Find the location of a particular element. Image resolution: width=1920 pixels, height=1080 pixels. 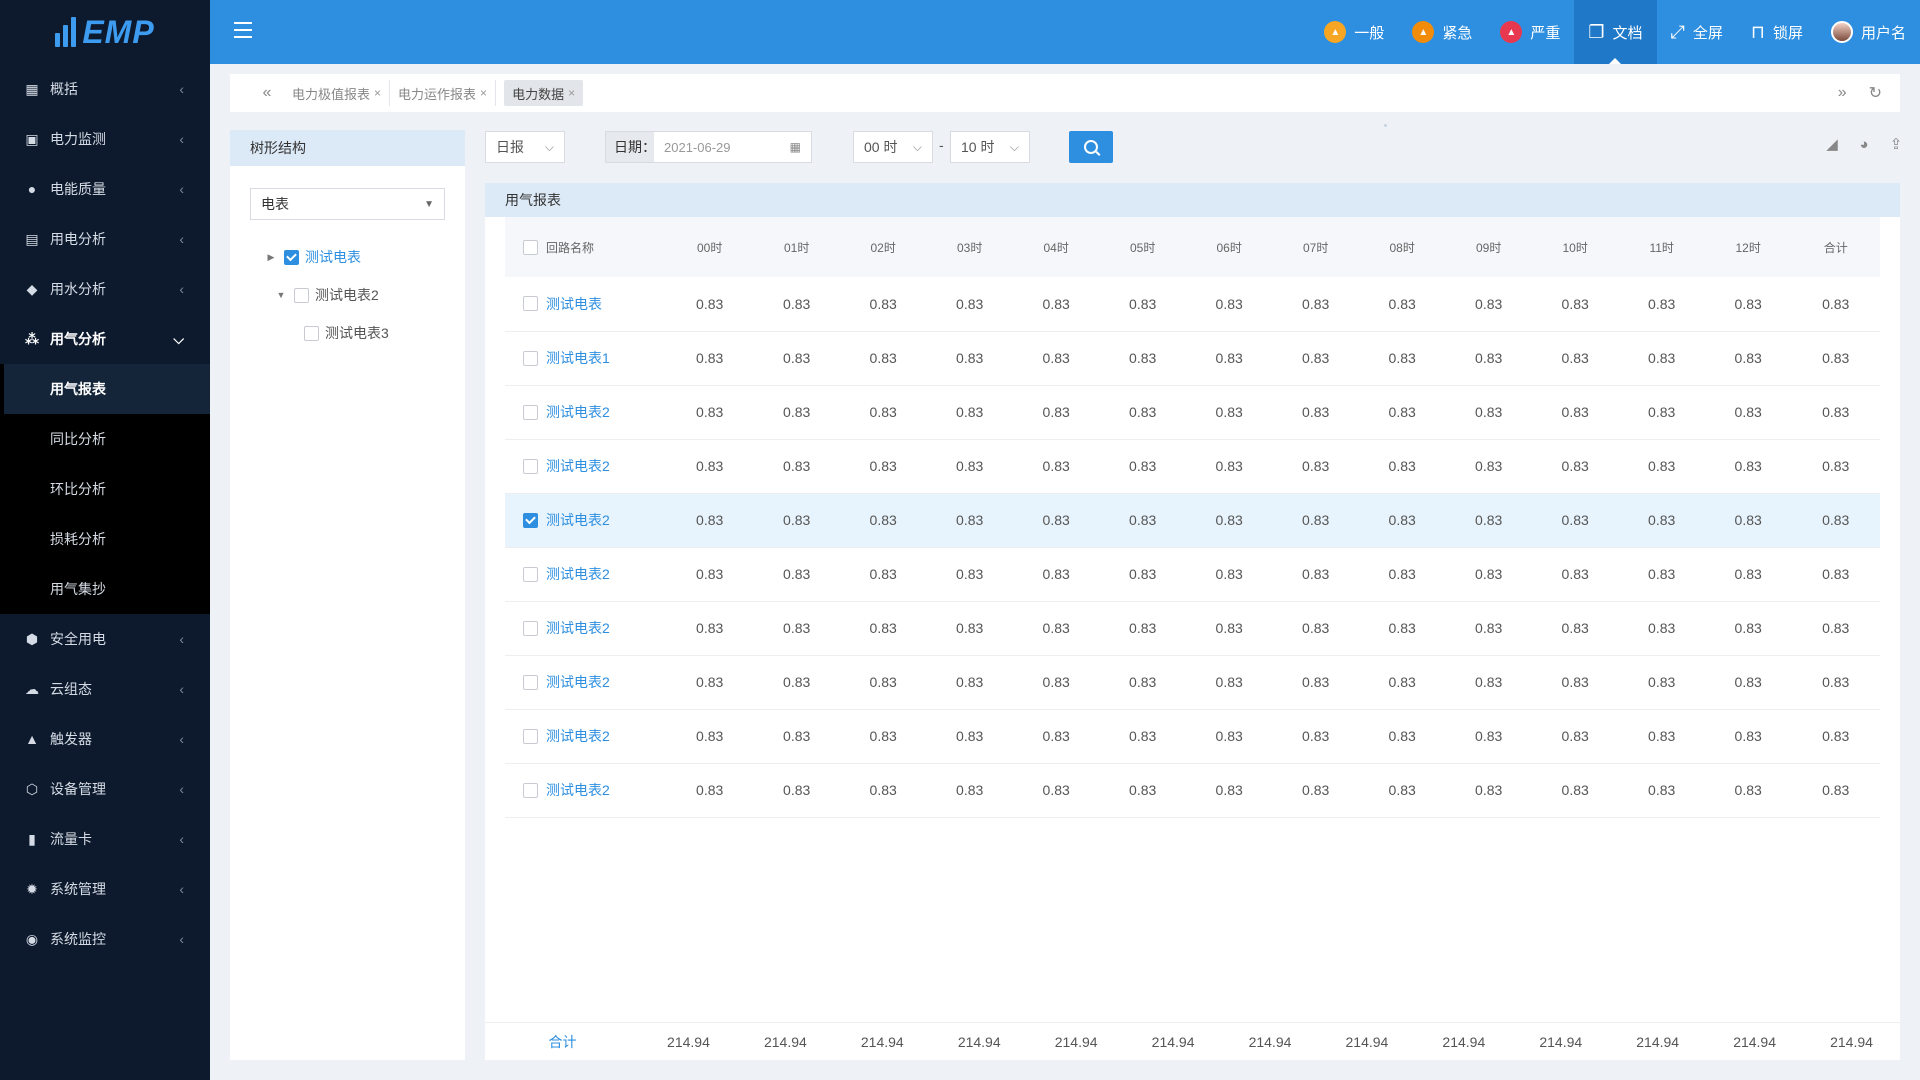

topbar-lock-button: ⊓ 锁屏 is located at coordinates (1777, 32).